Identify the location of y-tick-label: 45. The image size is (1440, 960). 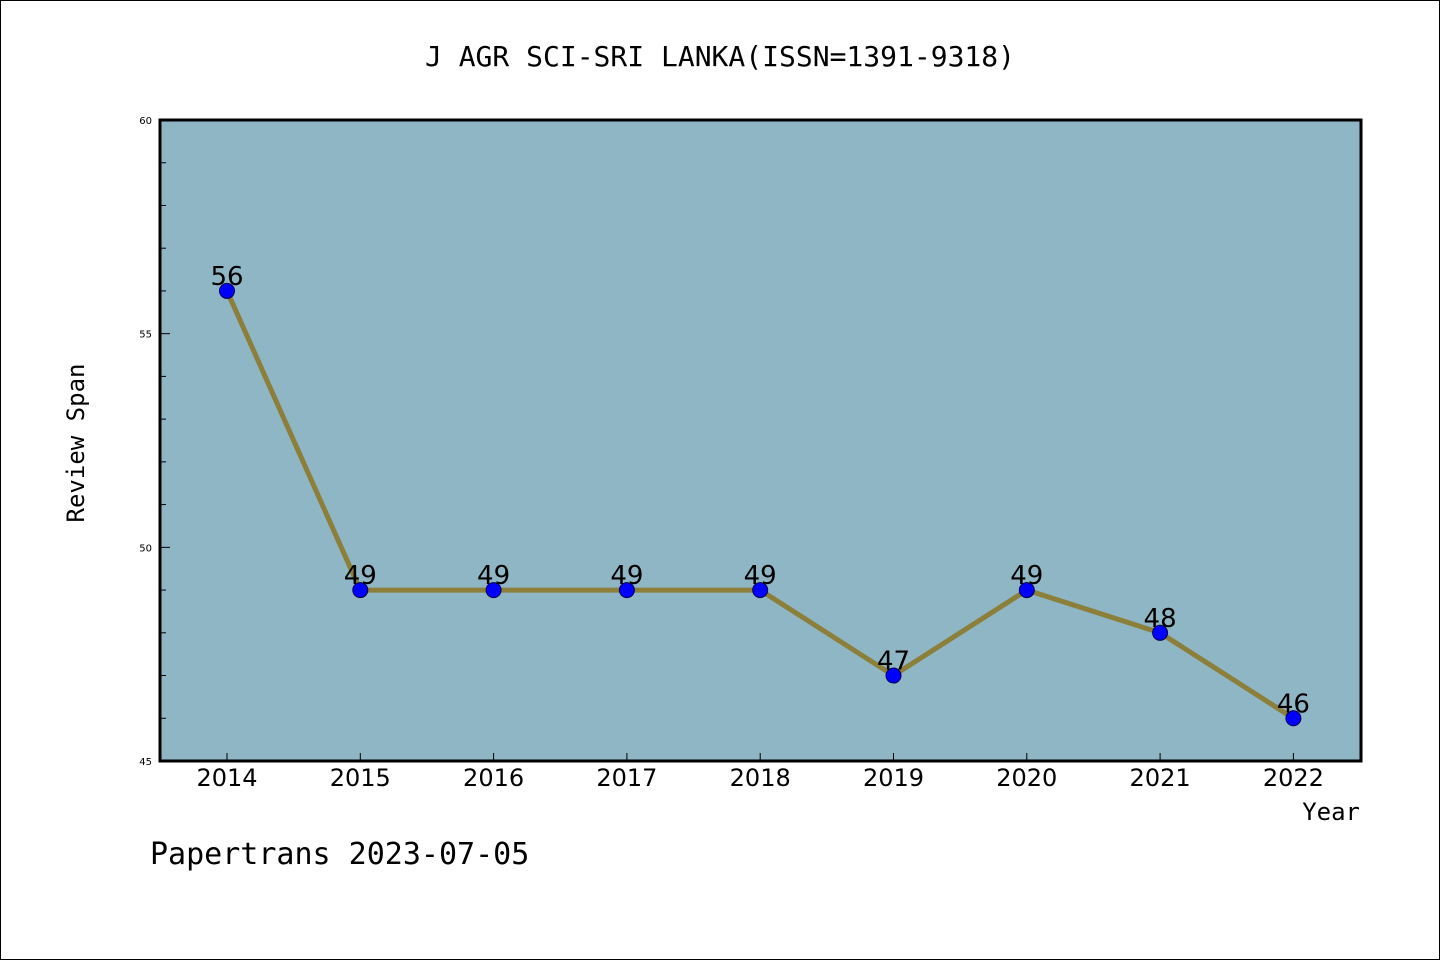
(145, 762).